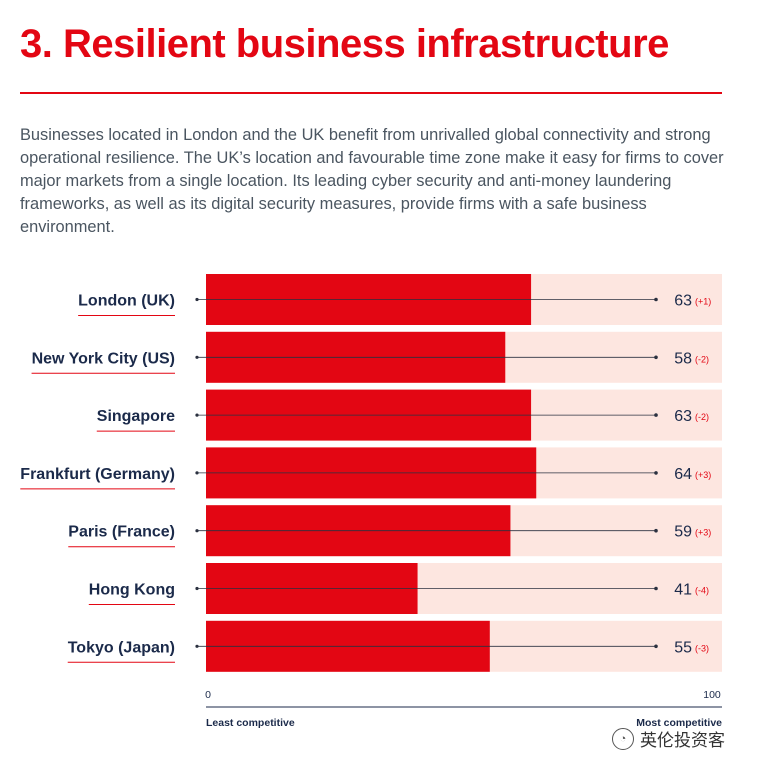 This screenshot has height=771, width=762. Describe the element at coordinates (97, 474) in the screenshot. I see `category-label: Frankfurt (Germany)` at that location.